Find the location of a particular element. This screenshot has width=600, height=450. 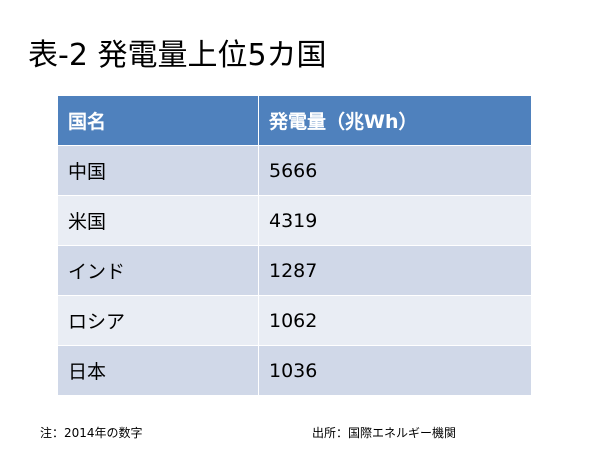

table-row: 米国 4319 is located at coordinates (294, 220).